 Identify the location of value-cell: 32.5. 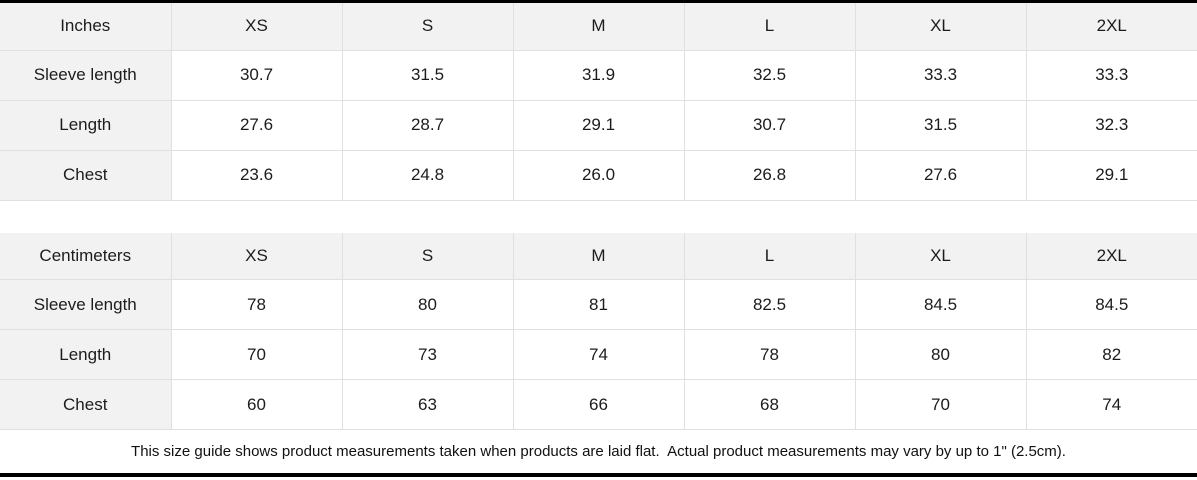
(769, 75).